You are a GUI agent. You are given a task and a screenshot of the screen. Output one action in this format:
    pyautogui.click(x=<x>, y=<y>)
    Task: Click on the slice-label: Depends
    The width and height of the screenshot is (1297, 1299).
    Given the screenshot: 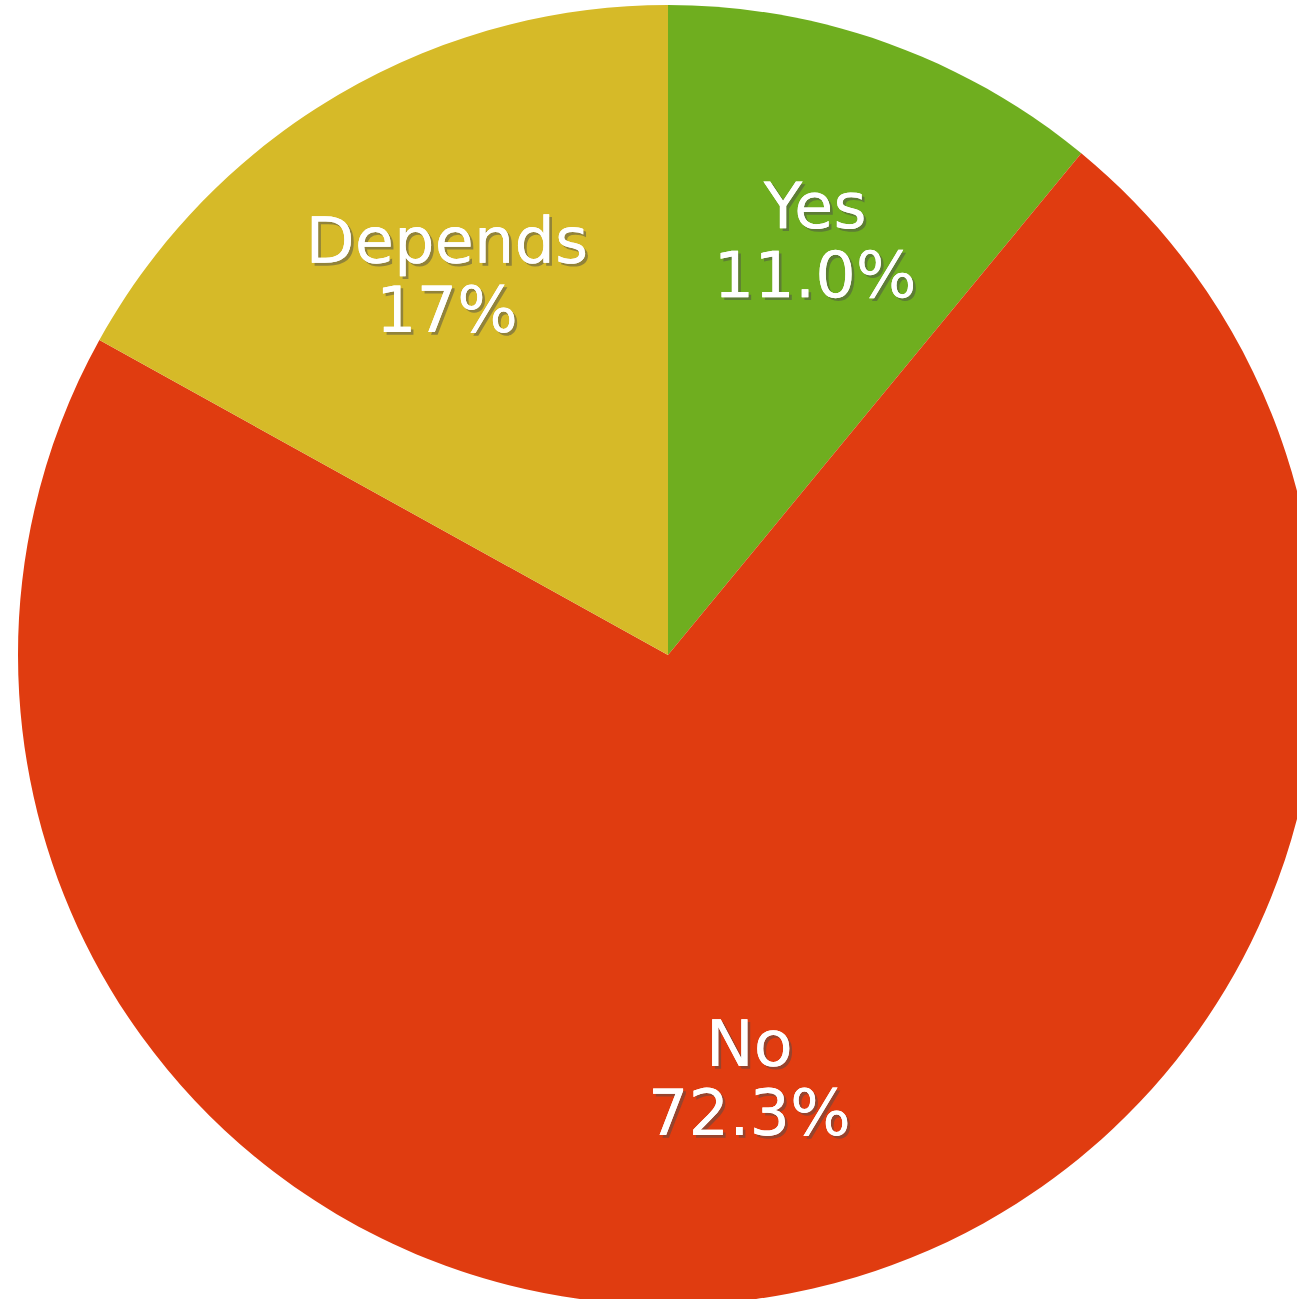 What is the action you would take?
    pyautogui.click(x=449, y=246)
    